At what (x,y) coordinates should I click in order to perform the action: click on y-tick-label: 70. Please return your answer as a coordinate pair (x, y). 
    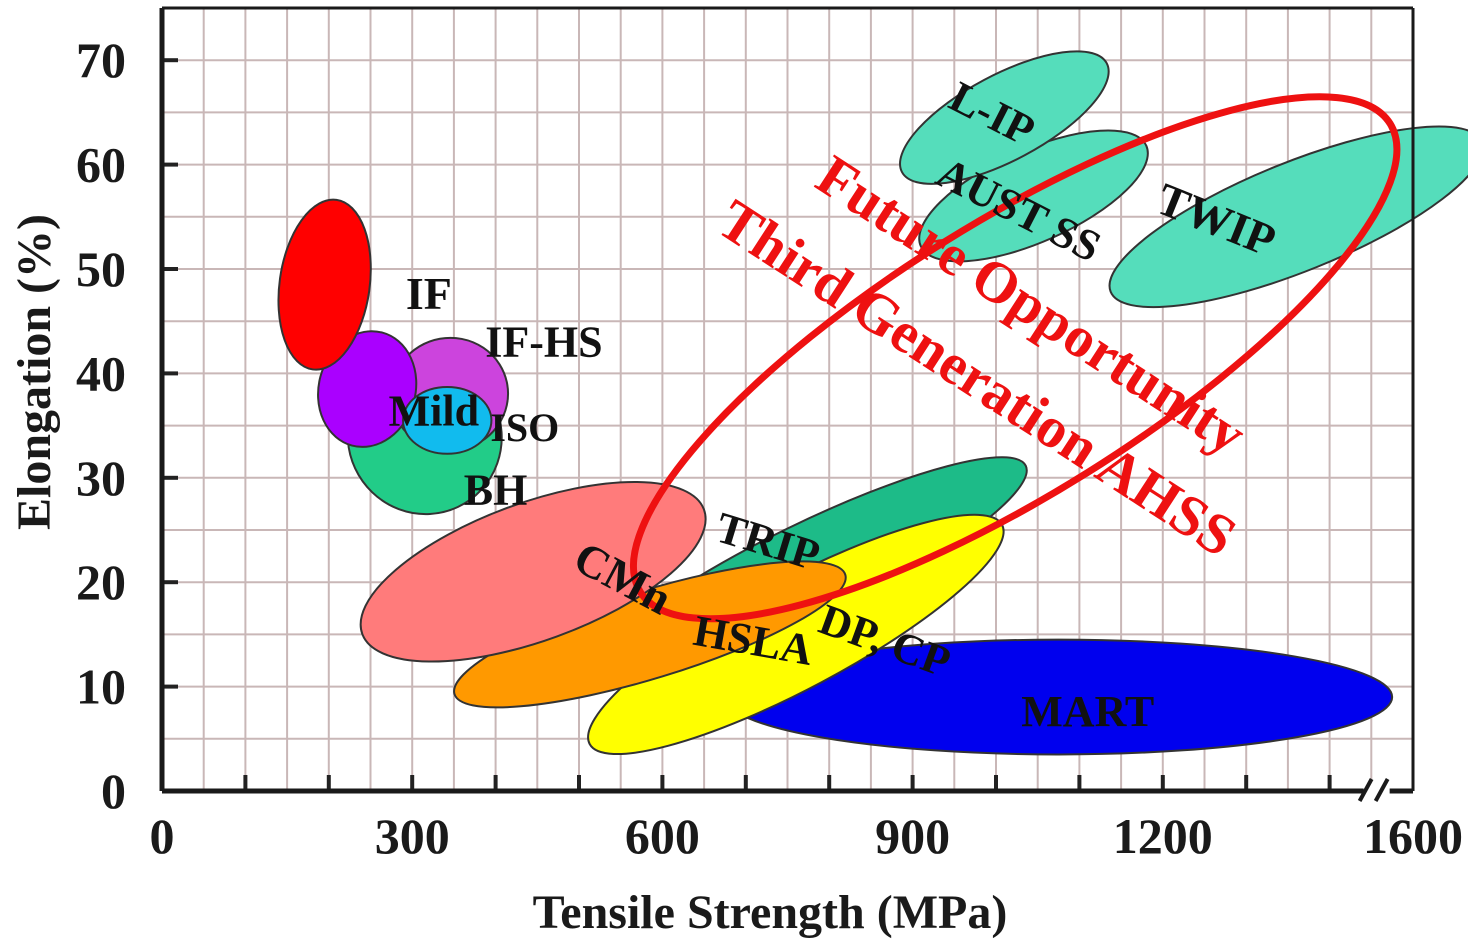
    Looking at the image, I should click on (101, 60).